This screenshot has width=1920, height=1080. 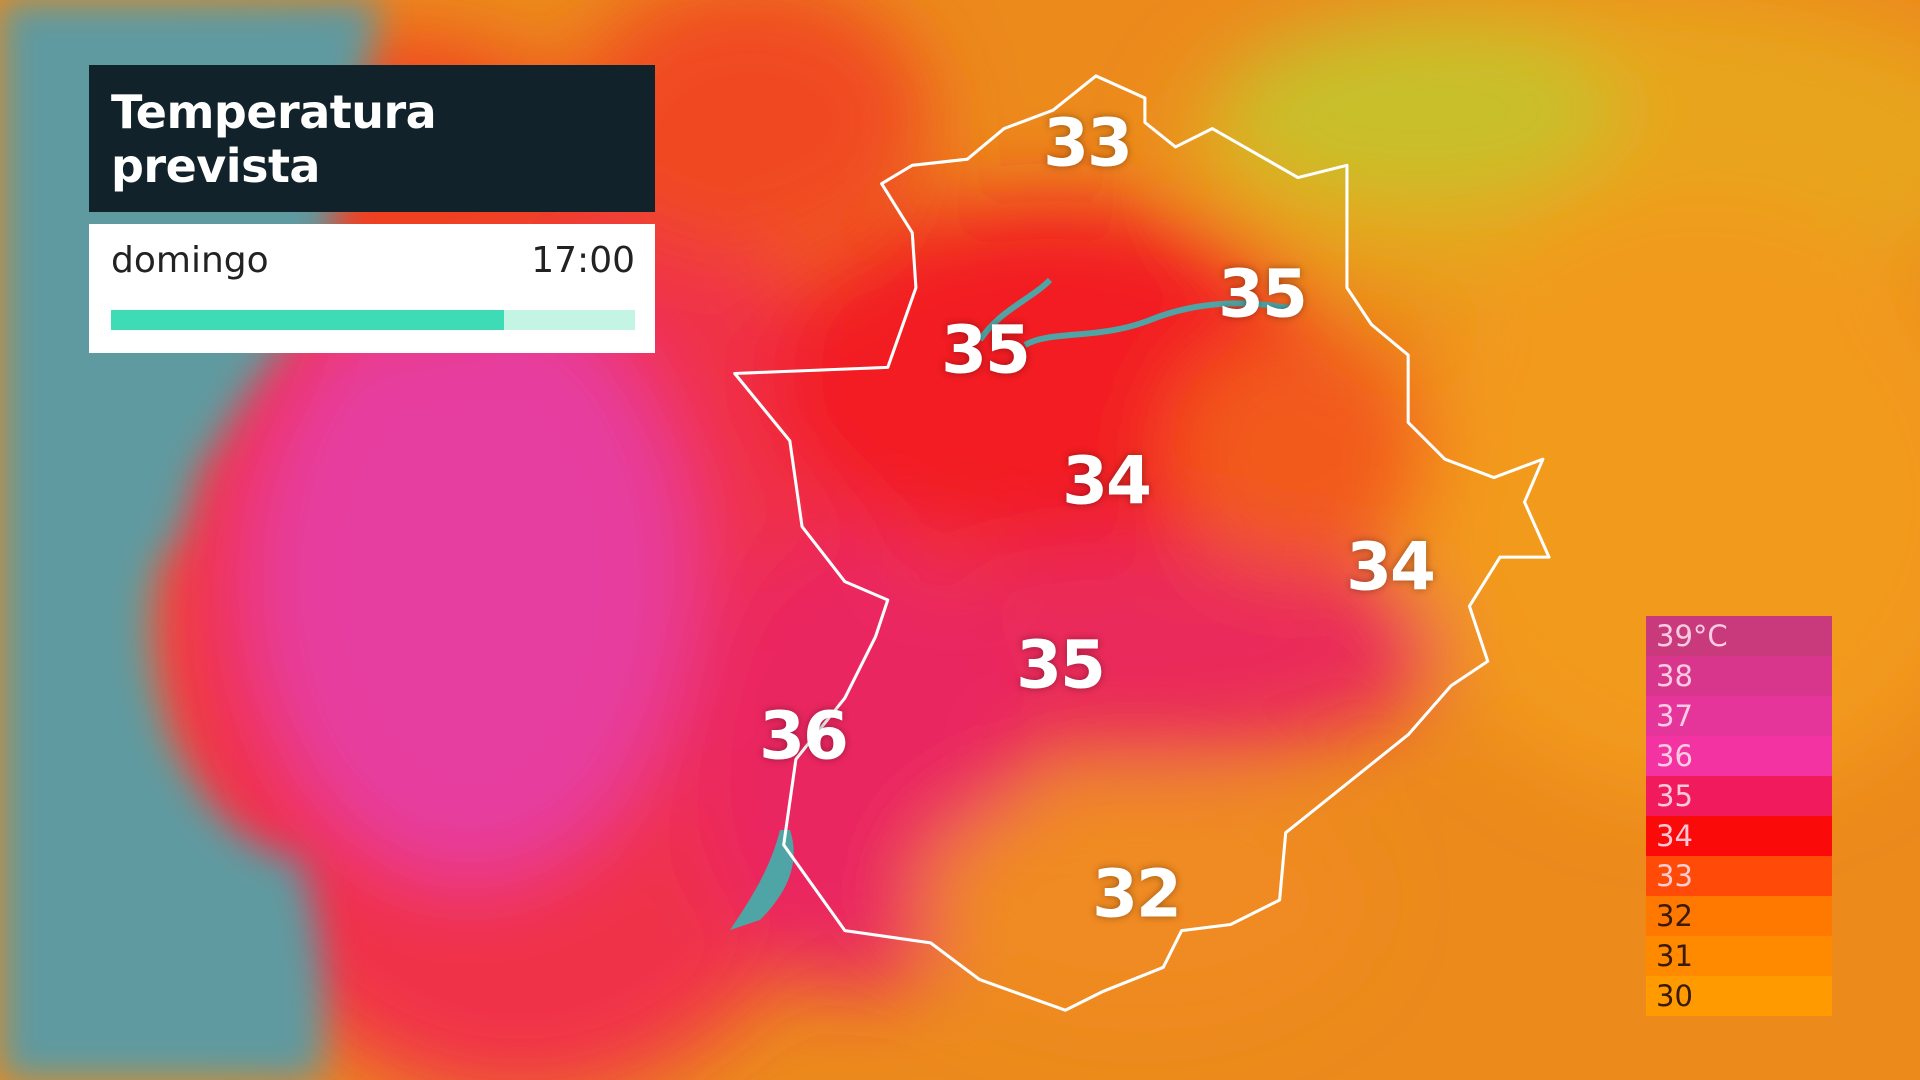 What do you see at coordinates (1739, 836) in the screenshot?
I see `legend-item: 34` at bounding box center [1739, 836].